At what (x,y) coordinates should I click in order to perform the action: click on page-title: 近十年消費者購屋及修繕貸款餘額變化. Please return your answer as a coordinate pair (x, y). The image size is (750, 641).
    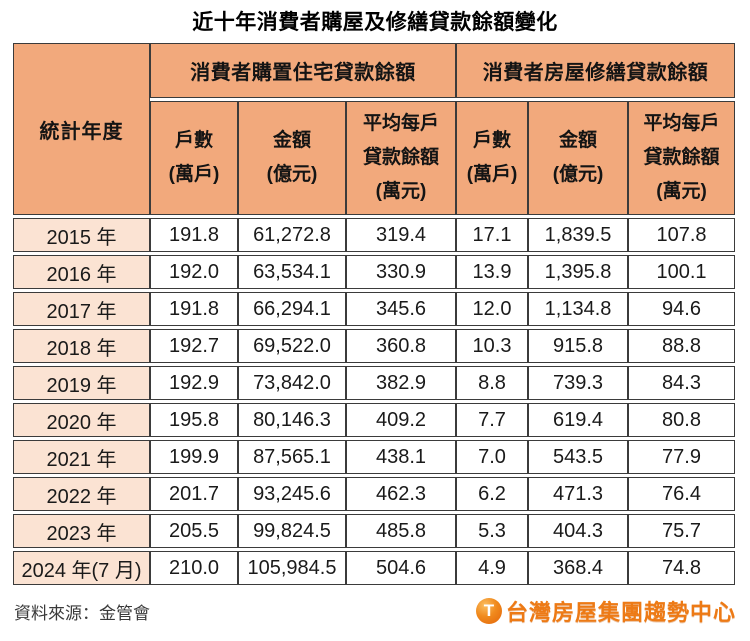
    Looking at the image, I should click on (375, 22).